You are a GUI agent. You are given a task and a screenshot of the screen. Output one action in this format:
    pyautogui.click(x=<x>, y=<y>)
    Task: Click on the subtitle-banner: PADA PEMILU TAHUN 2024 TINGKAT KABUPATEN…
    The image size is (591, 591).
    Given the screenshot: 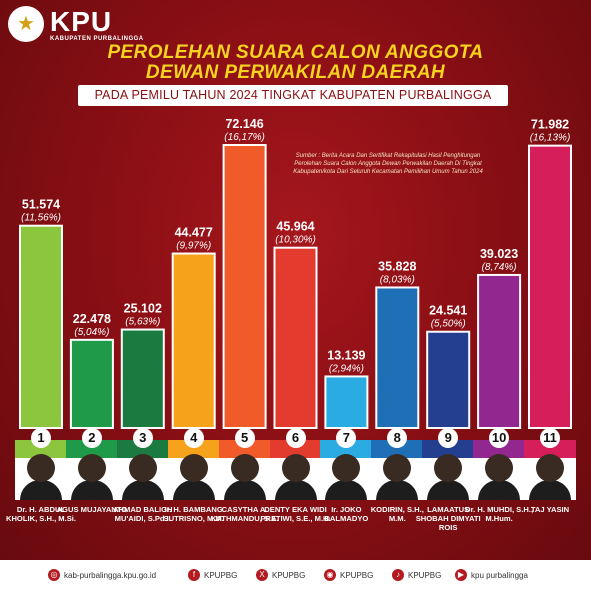 What is the action you would take?
    pyautogui.click(x=293, y=95)
    